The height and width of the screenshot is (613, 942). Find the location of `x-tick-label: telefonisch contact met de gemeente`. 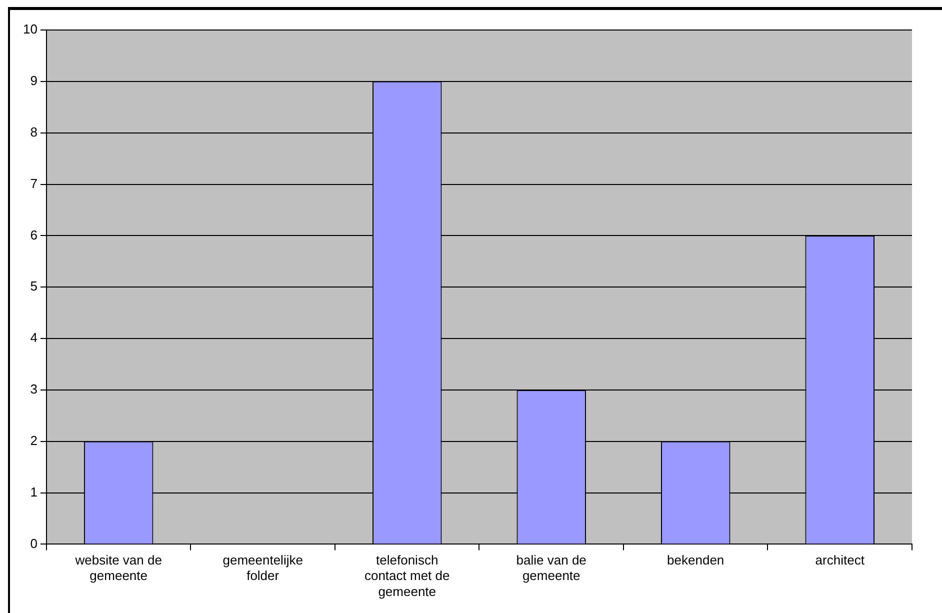

x-tick-label: telefonisch contact met de gemeente is located at coordinates (407, 575).